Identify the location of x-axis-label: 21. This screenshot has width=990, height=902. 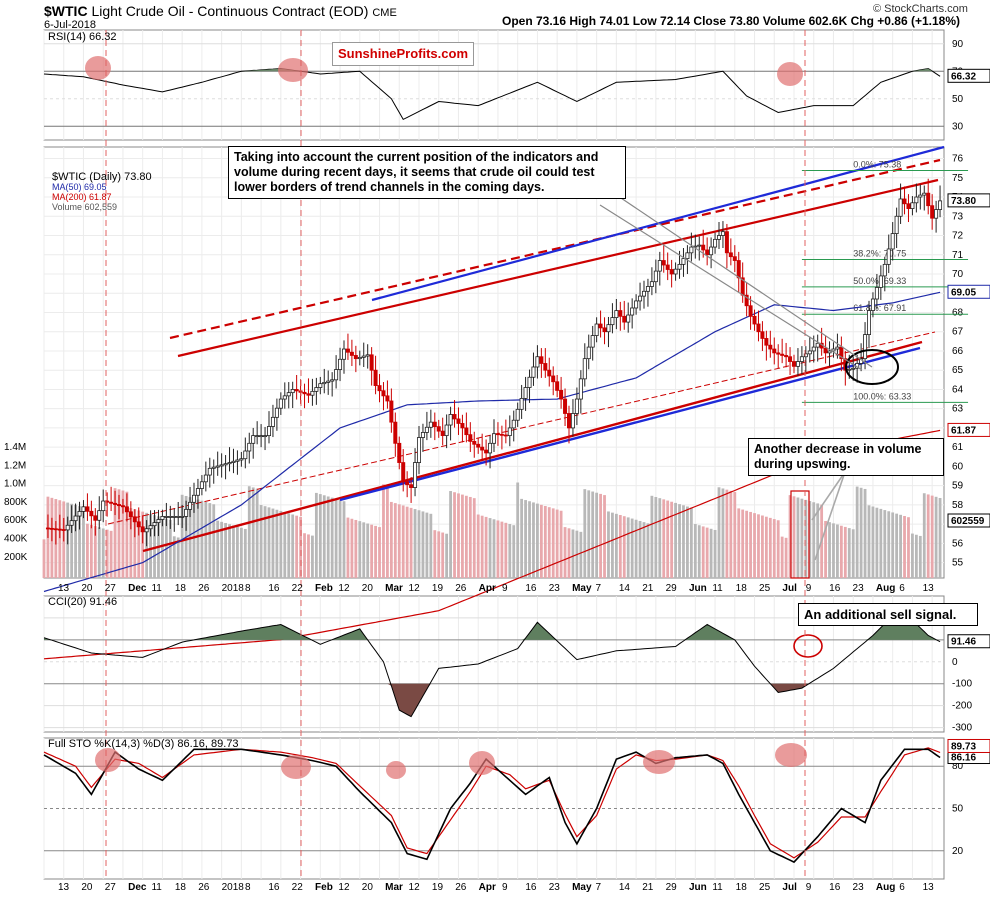
(648, 588).